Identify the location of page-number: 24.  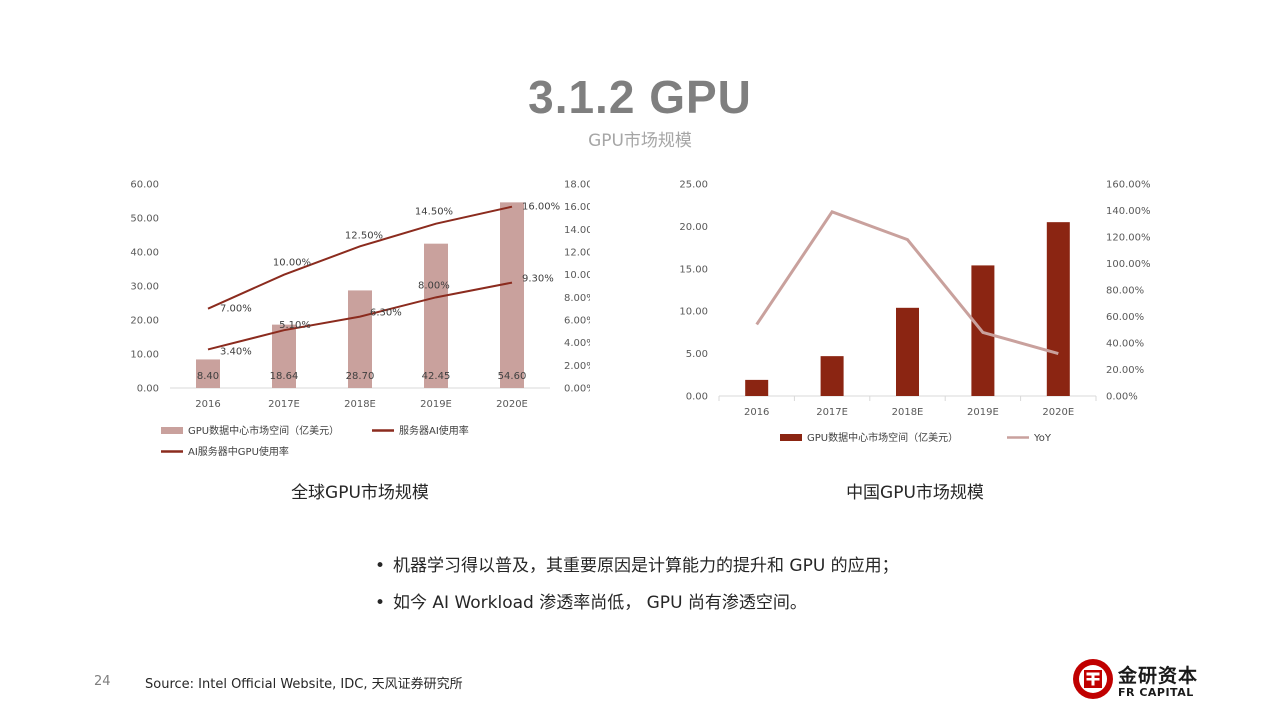
(102, 681).